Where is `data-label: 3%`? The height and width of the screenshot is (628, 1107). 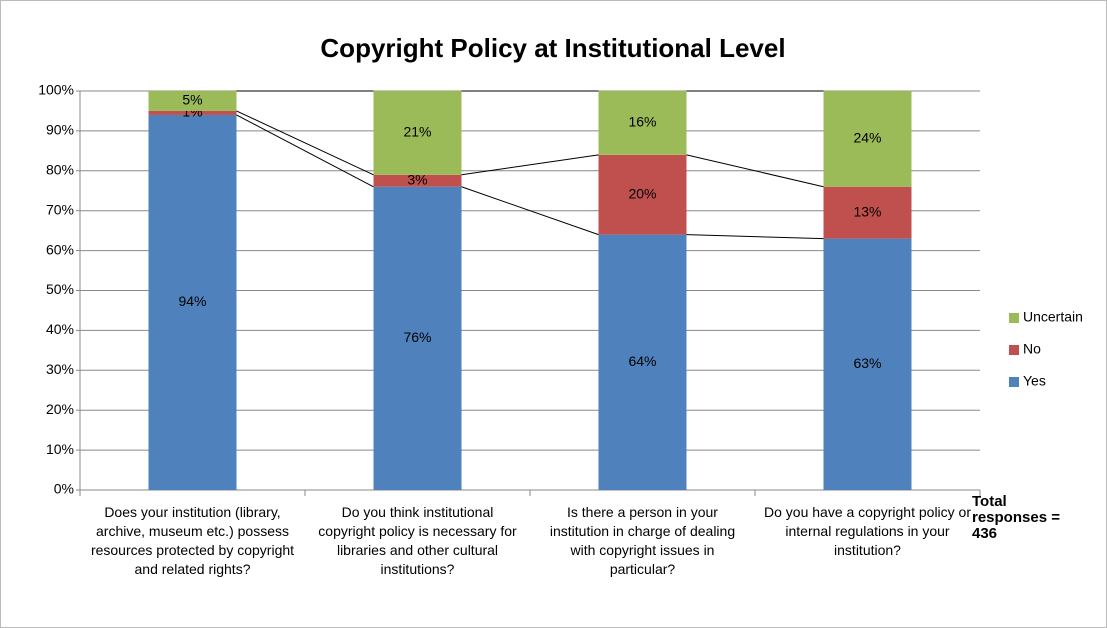
data-label: 3% is located at coordinates (417, 179).